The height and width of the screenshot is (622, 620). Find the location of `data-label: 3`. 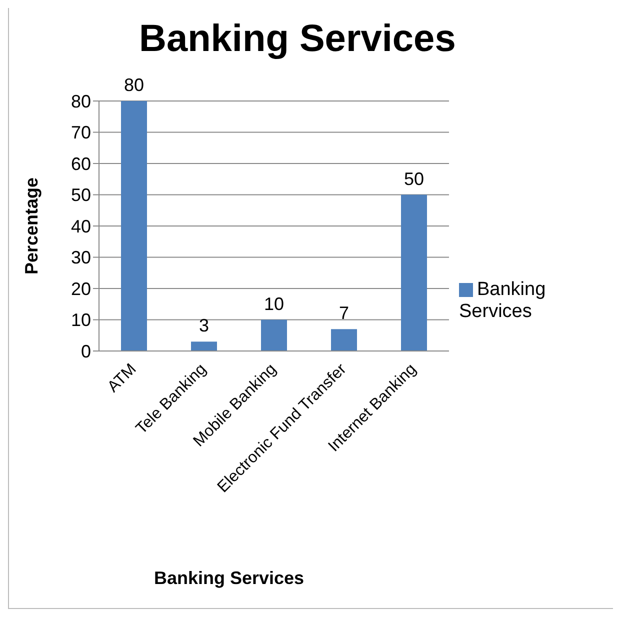

data-label: 3 is located at coordinates (204, 326).